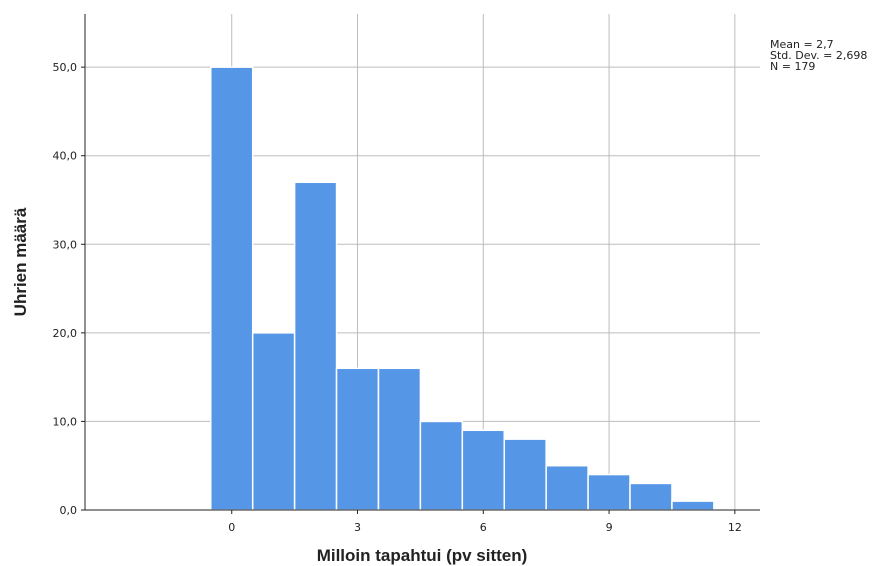  Describe the element at coordinates (818, 55) in the screenshot. I see `stats-line-1: Std. Dev. = 2,698` at that location.